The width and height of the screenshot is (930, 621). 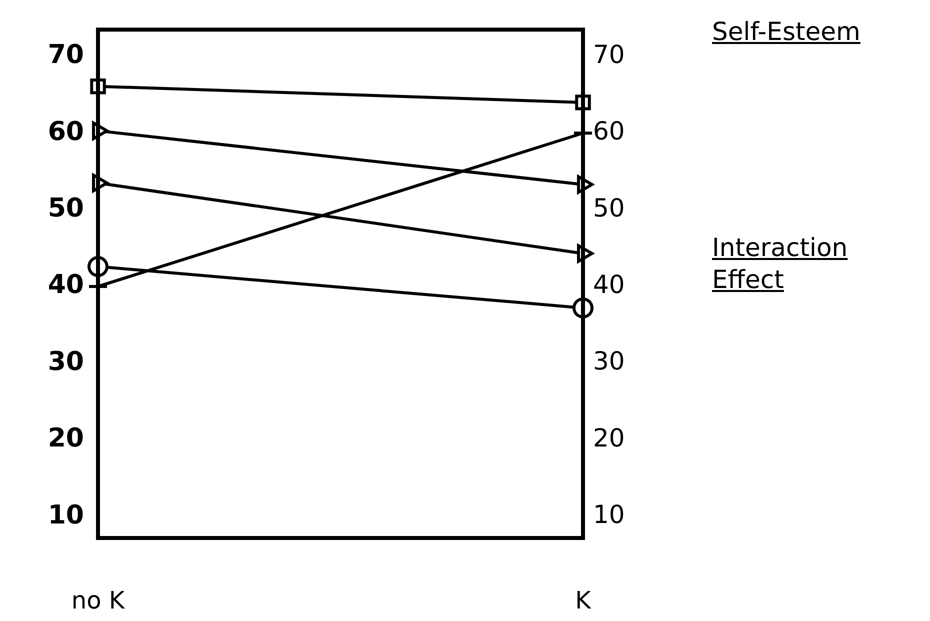 What do you see at coordinates (66, 439) in the screenshot?
I see `y-tick-label: 20` at bounding box center [66, 439].